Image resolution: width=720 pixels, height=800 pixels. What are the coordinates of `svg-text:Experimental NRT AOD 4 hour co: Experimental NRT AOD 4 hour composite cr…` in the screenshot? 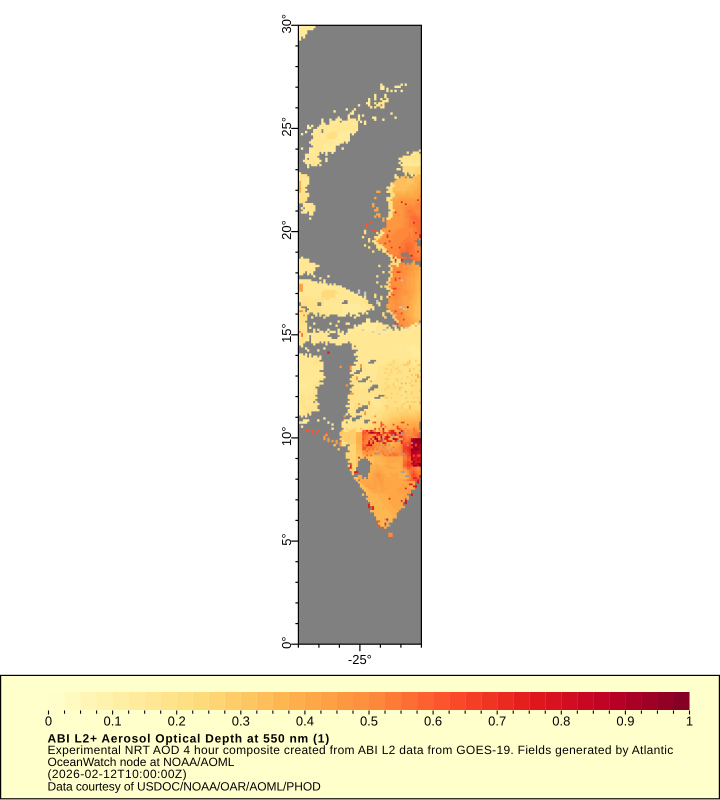 It's located at (361, 750).